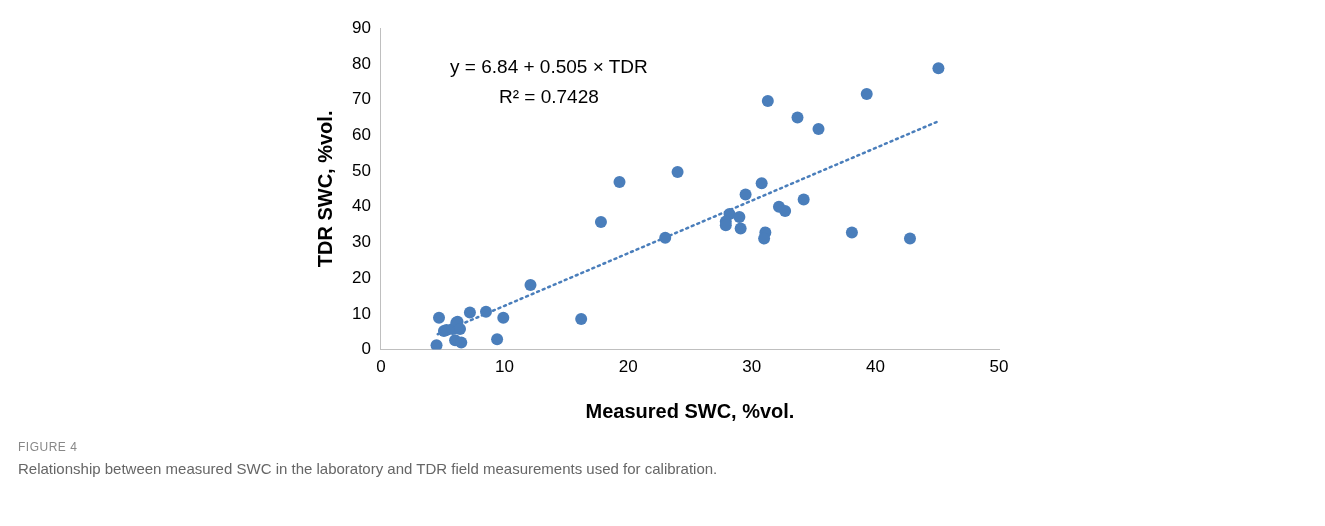  What do you see at coordinates (361, 63) in the screenshot?
I see `y-tick-label: 80` at bounding box center [361, 63].